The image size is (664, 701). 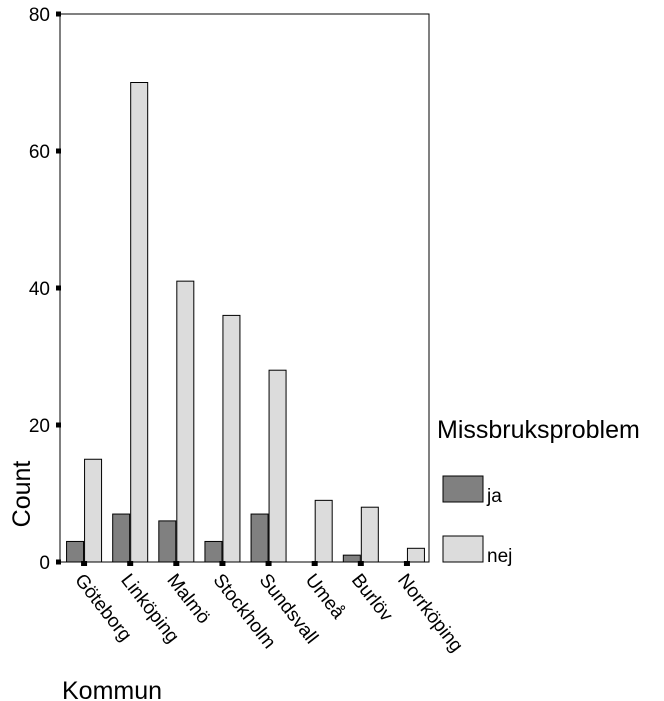 I want to click on y-tick-label: 60, so click(x=39, y=152).